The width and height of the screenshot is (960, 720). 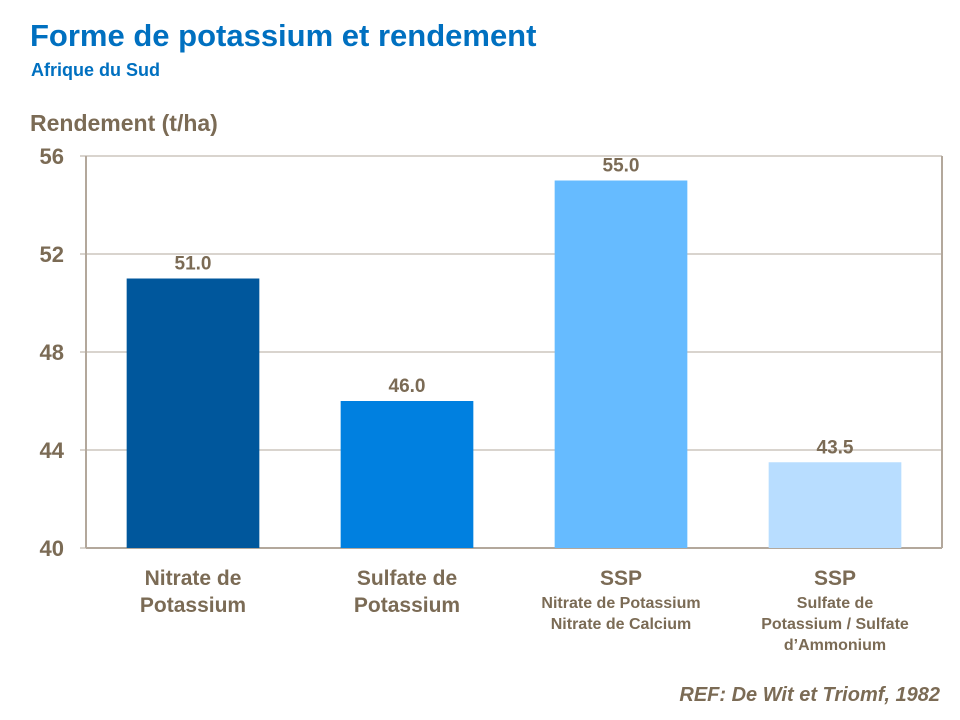 I want to click on category-label: Sulfate de, so click(x=407, y=578).